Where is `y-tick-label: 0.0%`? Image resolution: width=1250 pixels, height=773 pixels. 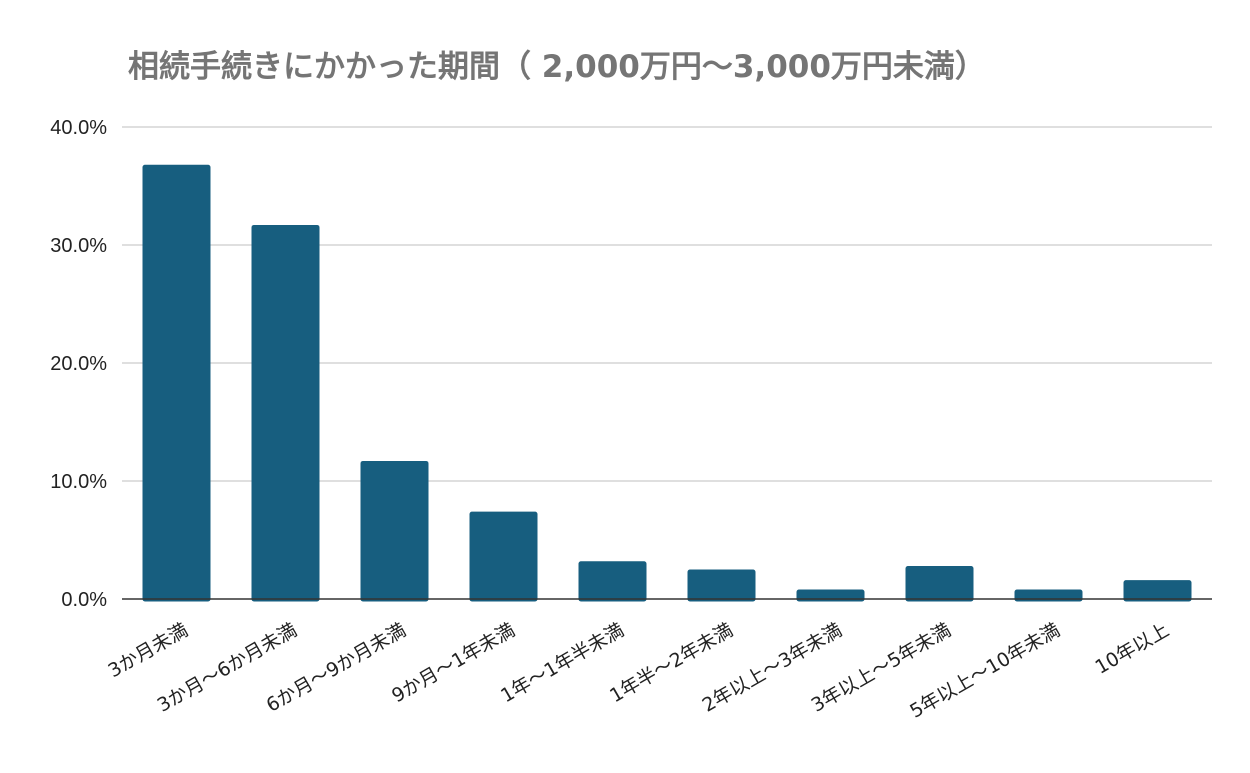 y-tick-label: 0.0% is located at coordinates (84, 600).